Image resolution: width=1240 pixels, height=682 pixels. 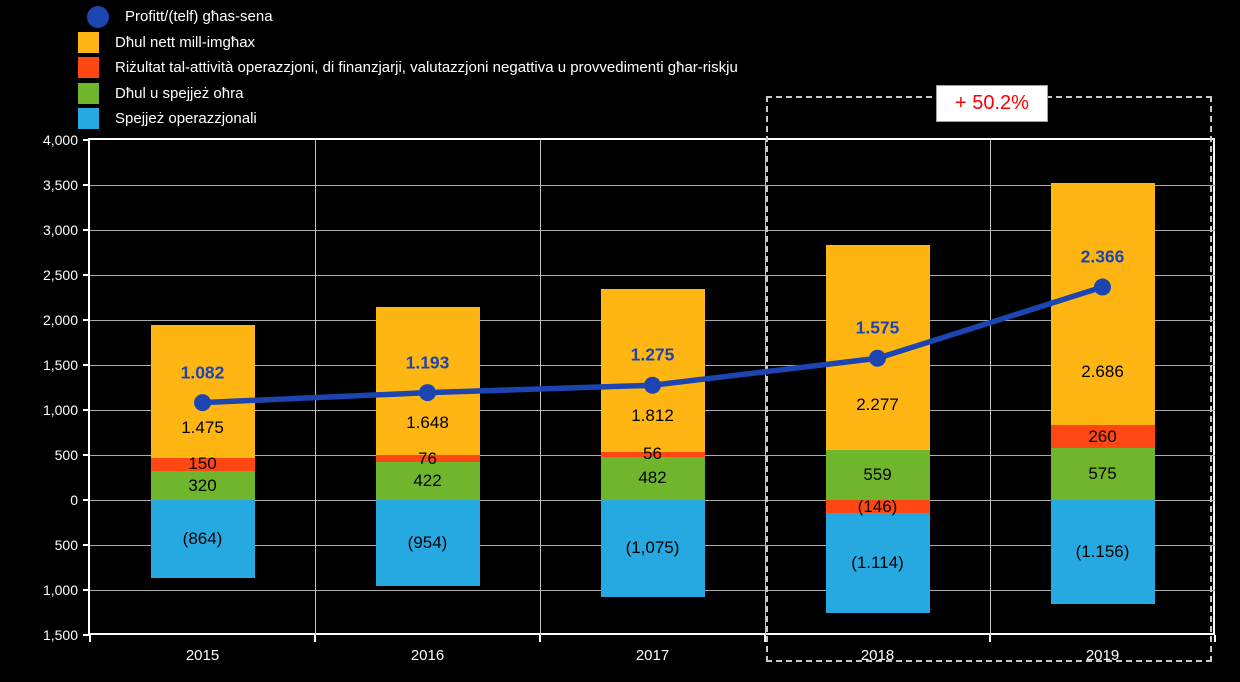 I want to click on x-axis-label-2019: 2019, so click(x=1102, y=655).